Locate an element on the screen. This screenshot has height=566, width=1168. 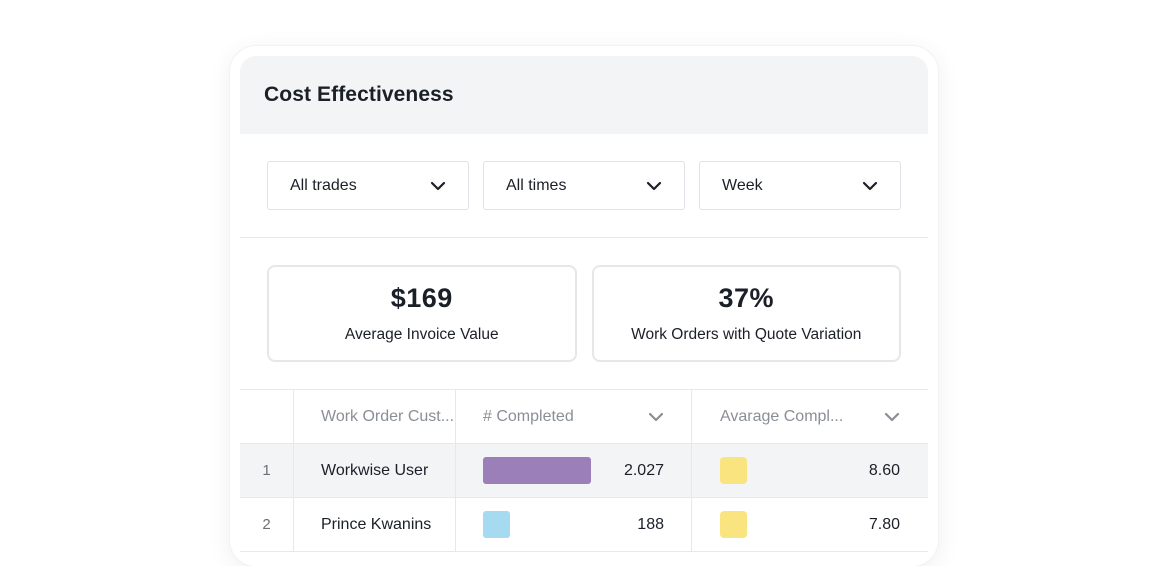
card-header: Cost Effectiveness is located at coordinates (584, 95).